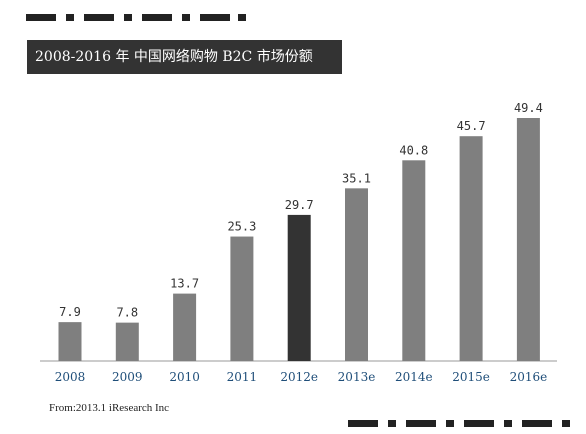 The image size is (586, 434). What do you see at coordinates (185, 327) in the screenshot?
I see `bar-2010` at bounding box center [185, 327].